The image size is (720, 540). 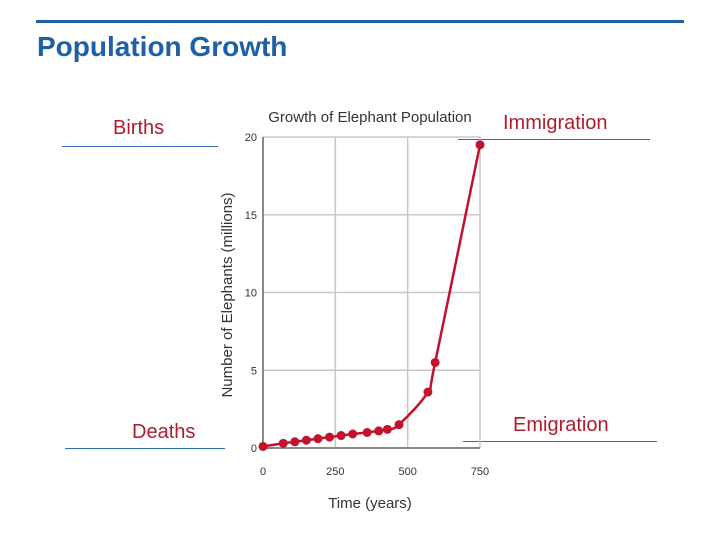 I want to click on y-tick-label-0: 0, so click(x=254, y=449).